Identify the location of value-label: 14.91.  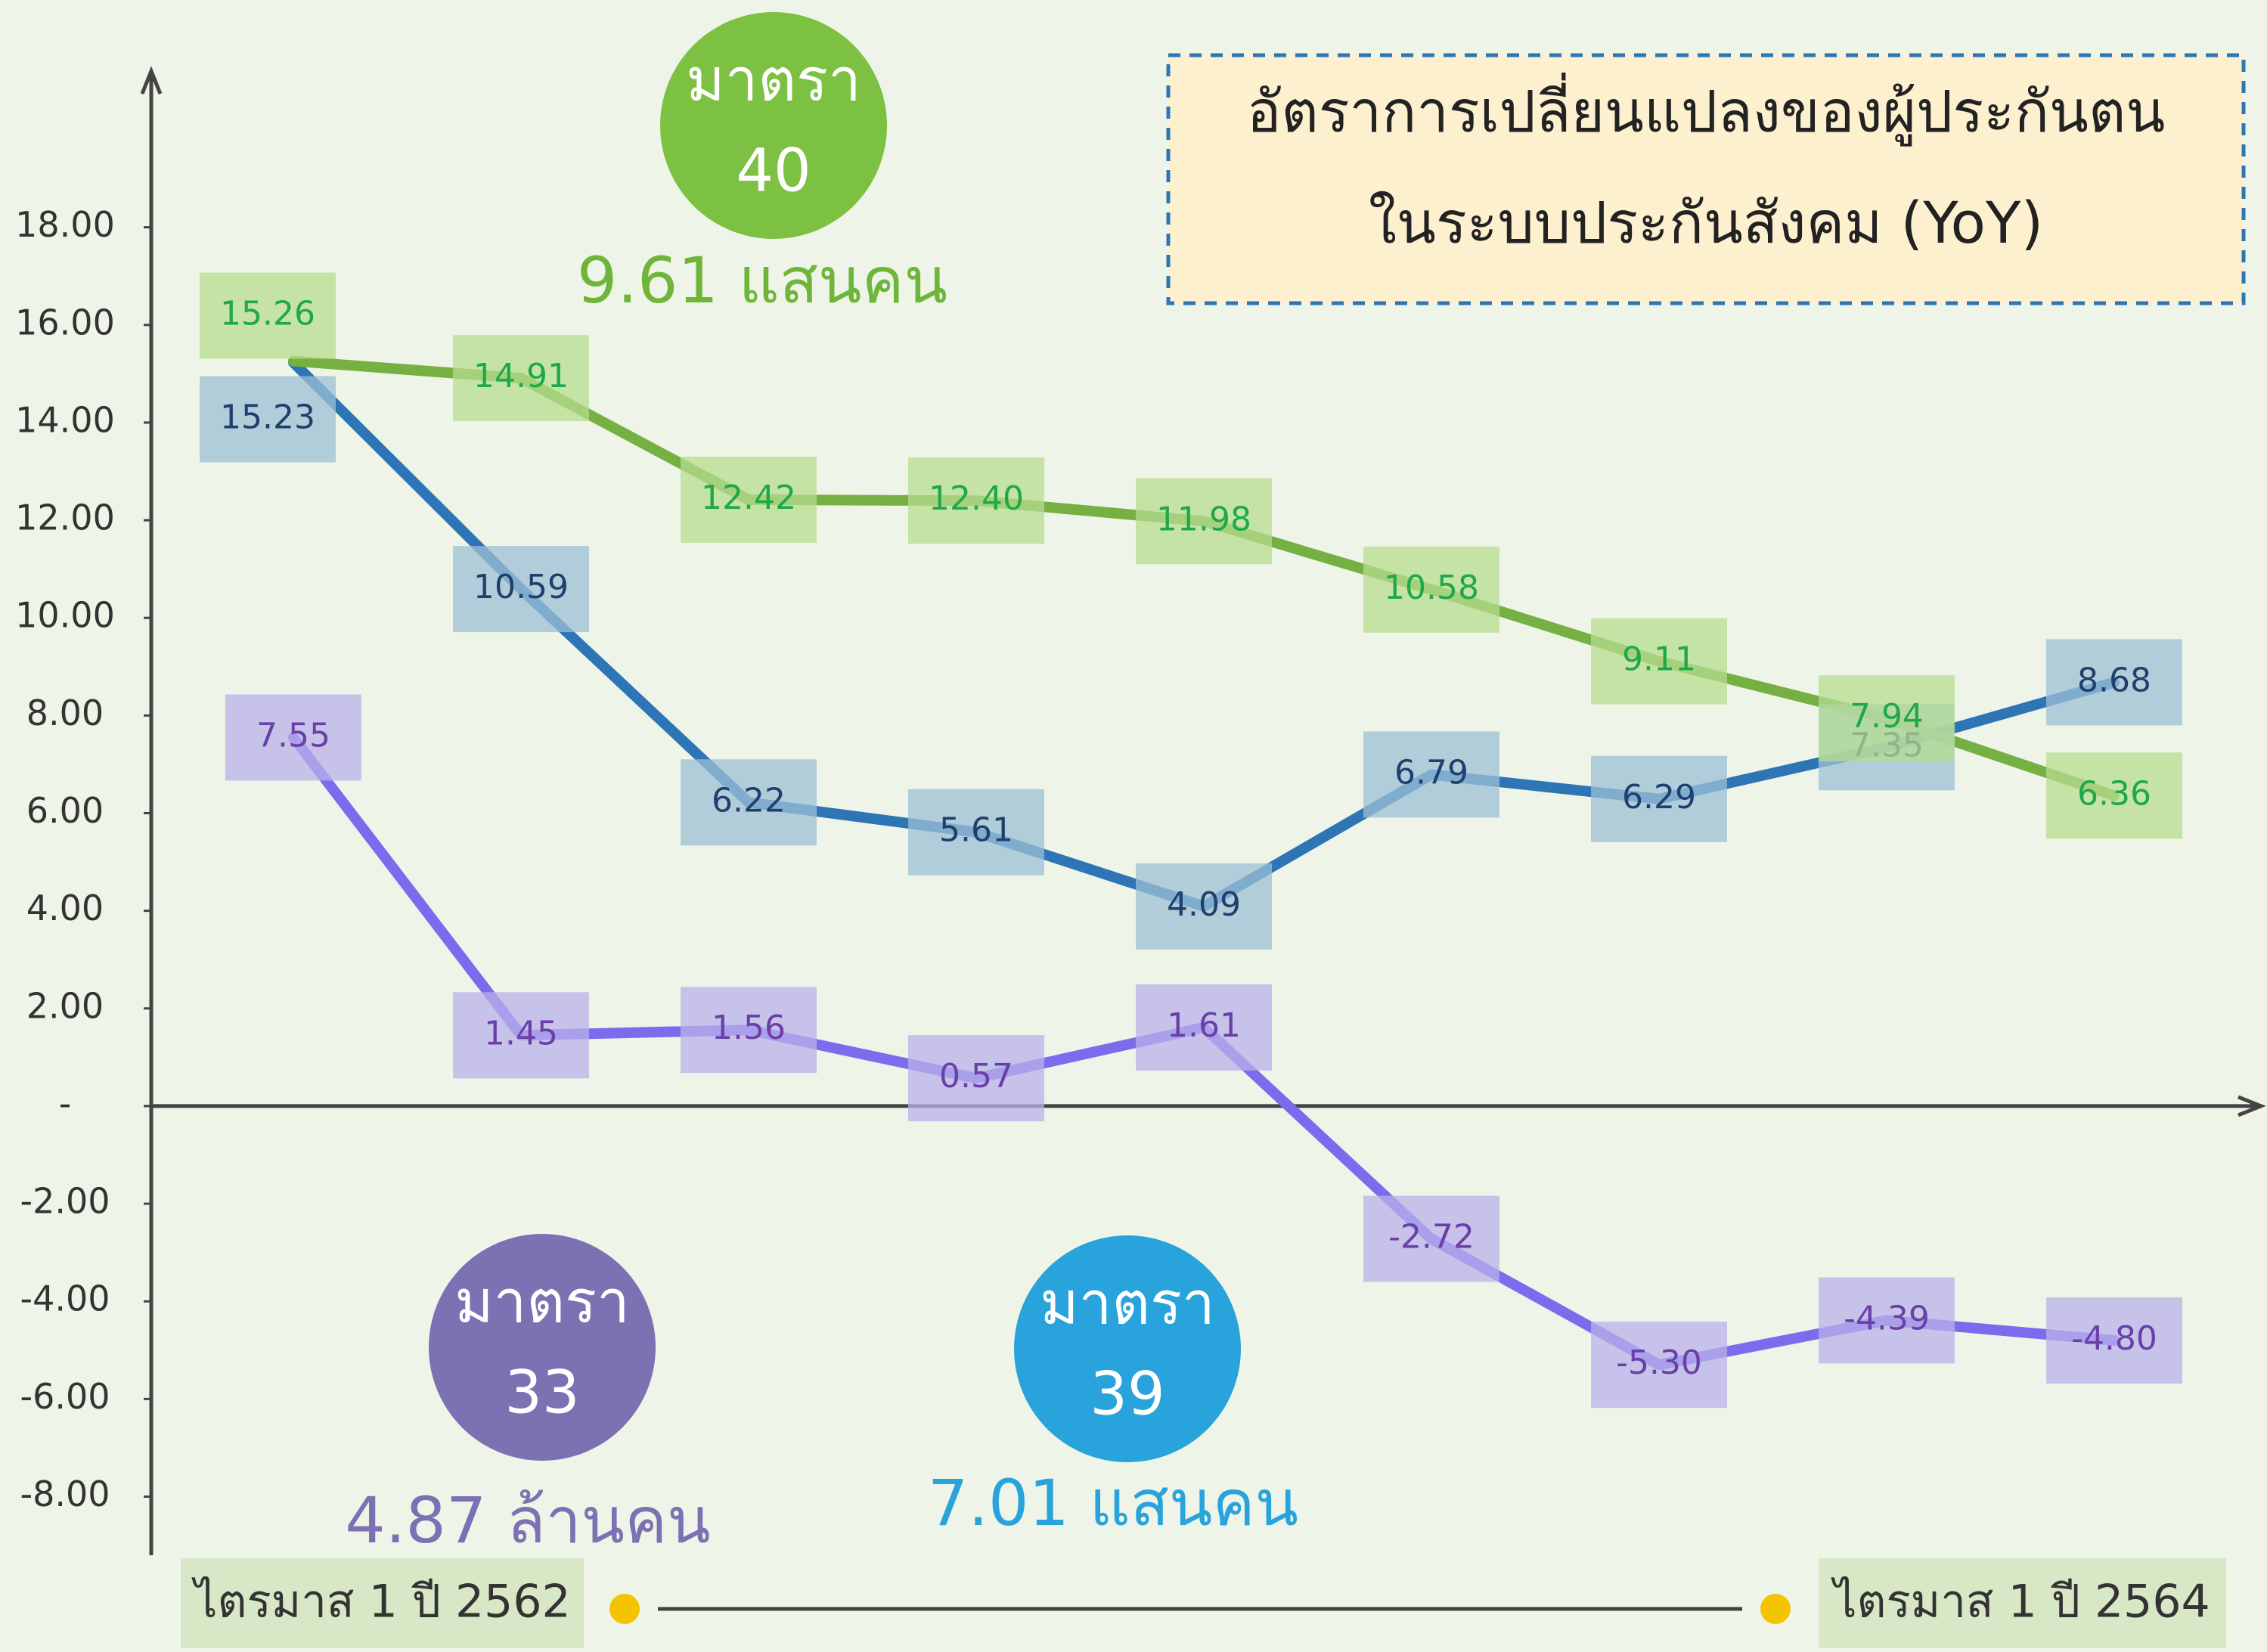
(521, 376).